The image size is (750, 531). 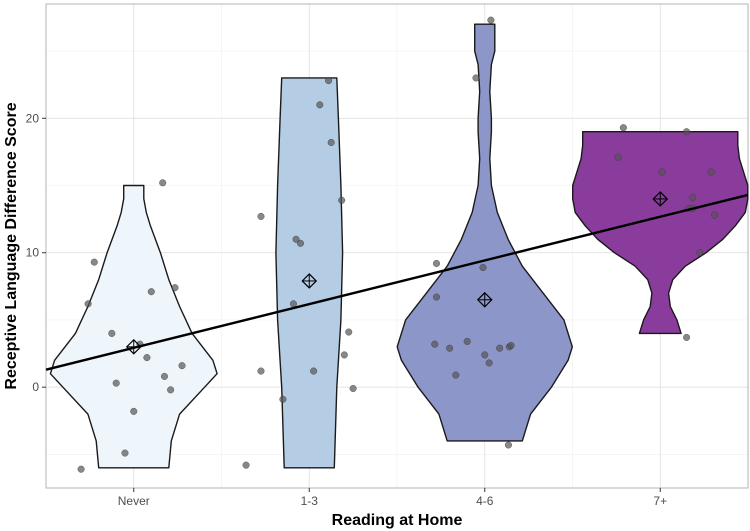 I want to click on y-tick-label: 10, so click(x=33, y=253).